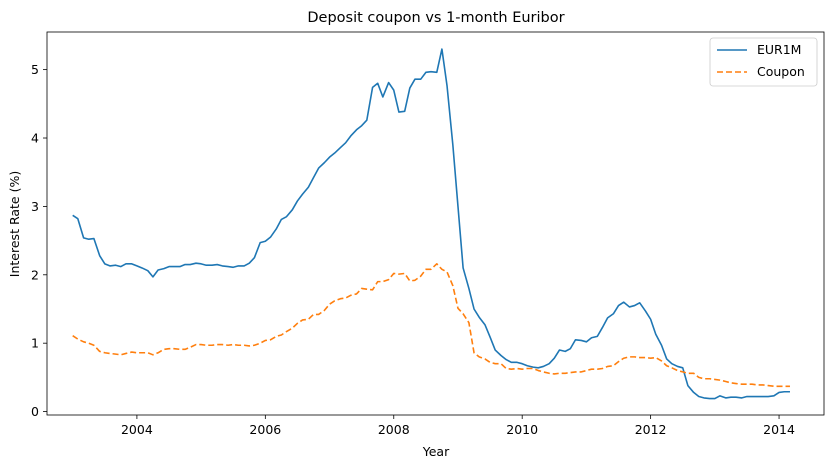 The height and width of the screenshot is (468, 833). Describe the element at coordinates (35, 411) in the screenshot. I see `y-tick-label: 0` at that location.